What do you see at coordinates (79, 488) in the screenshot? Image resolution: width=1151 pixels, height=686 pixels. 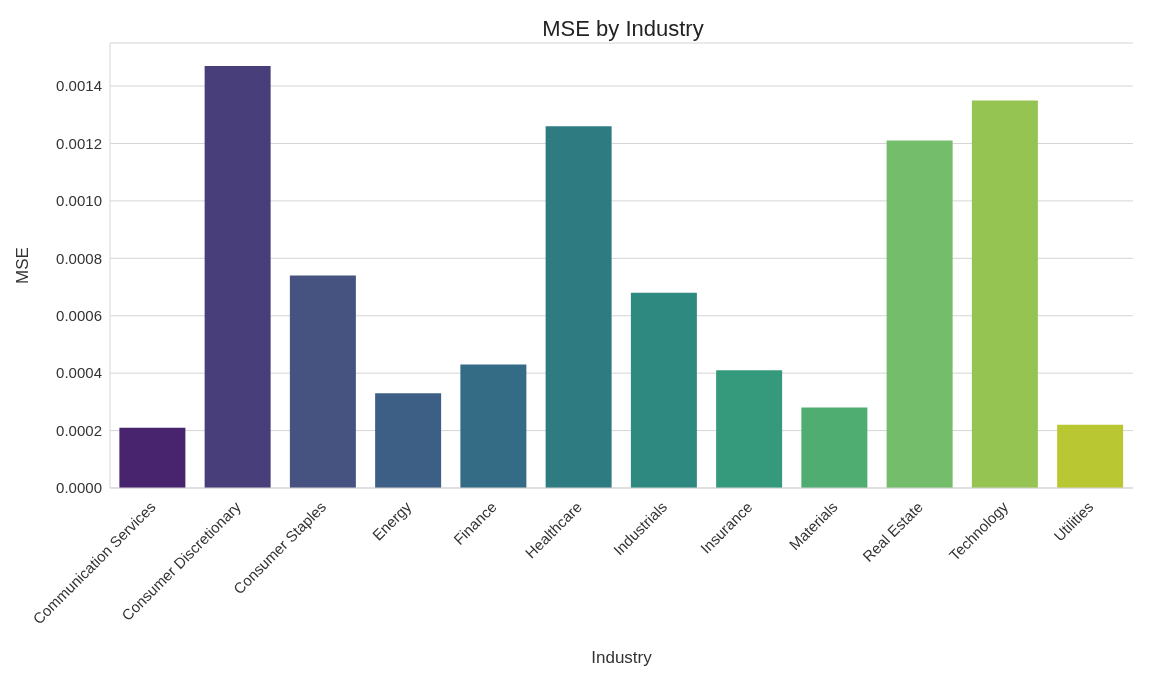 I see `y-tick-label: 0.0000` at bounding box center [79, 488].